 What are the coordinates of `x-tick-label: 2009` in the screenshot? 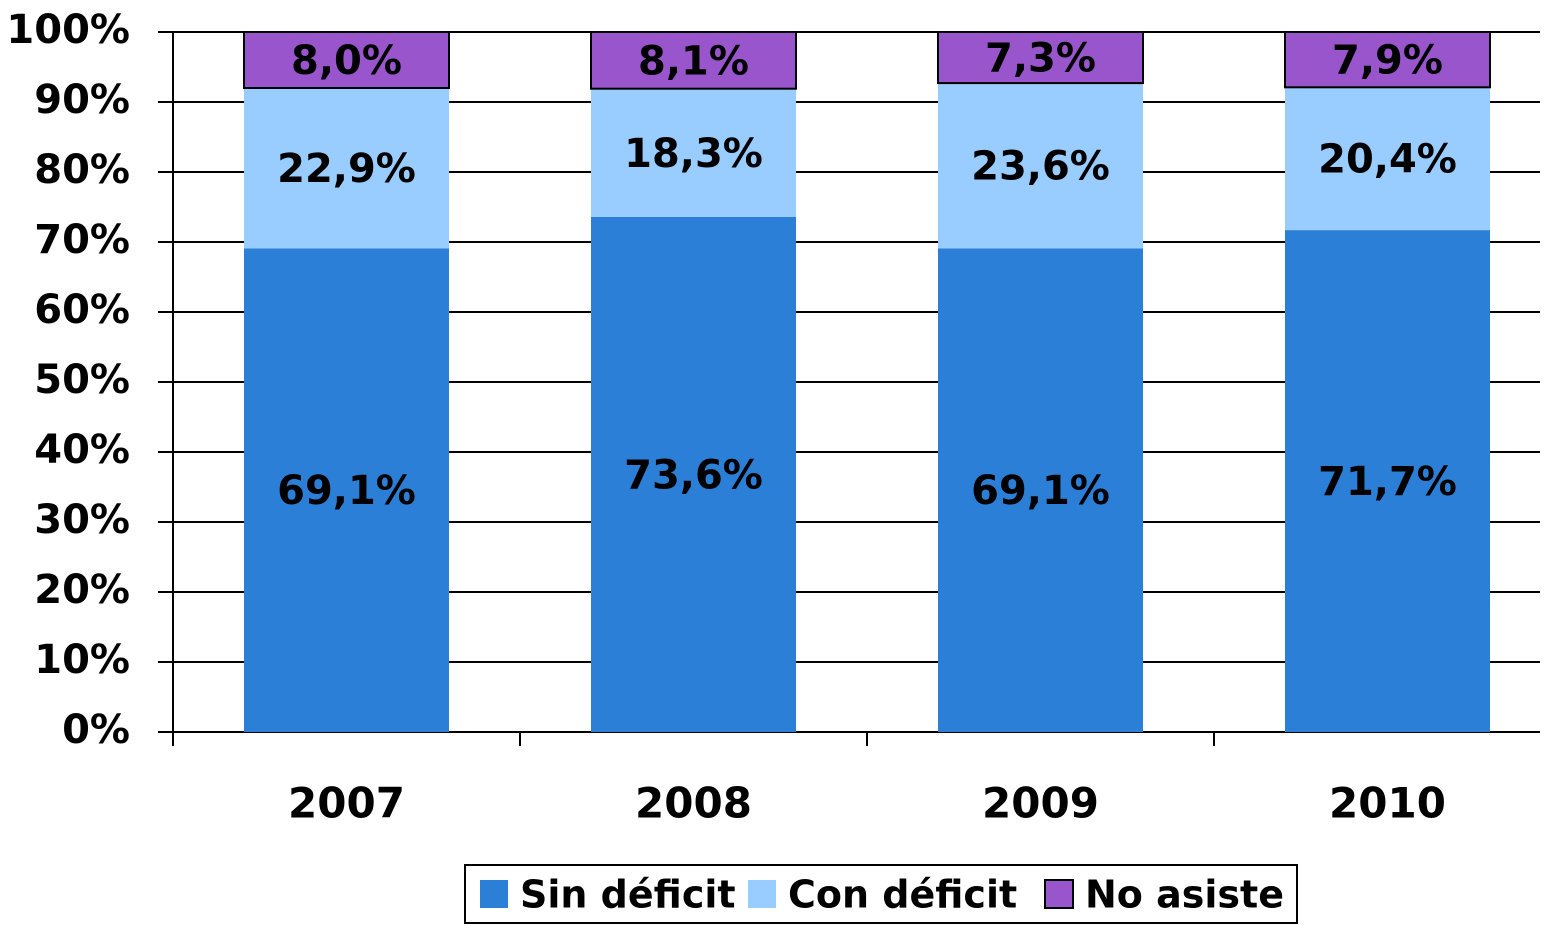 It's located at (1040, 803).